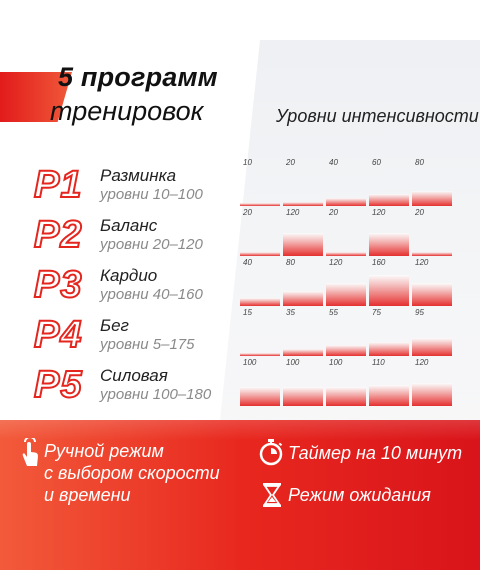 This screenshot has width=480, height=570. Describe the element at coordinates (347, 382) in the screenshot. I see `intensity-bar-row: 100 100 100 110 120` at that location.